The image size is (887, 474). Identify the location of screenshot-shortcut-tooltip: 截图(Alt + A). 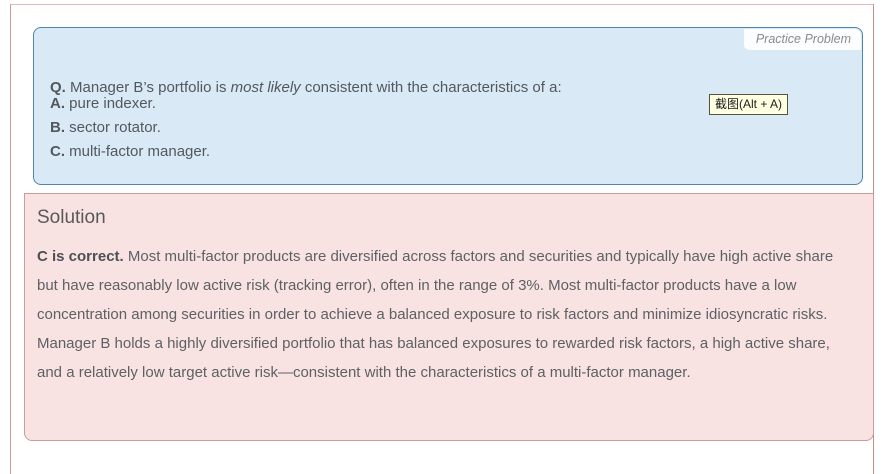
(749, 104).